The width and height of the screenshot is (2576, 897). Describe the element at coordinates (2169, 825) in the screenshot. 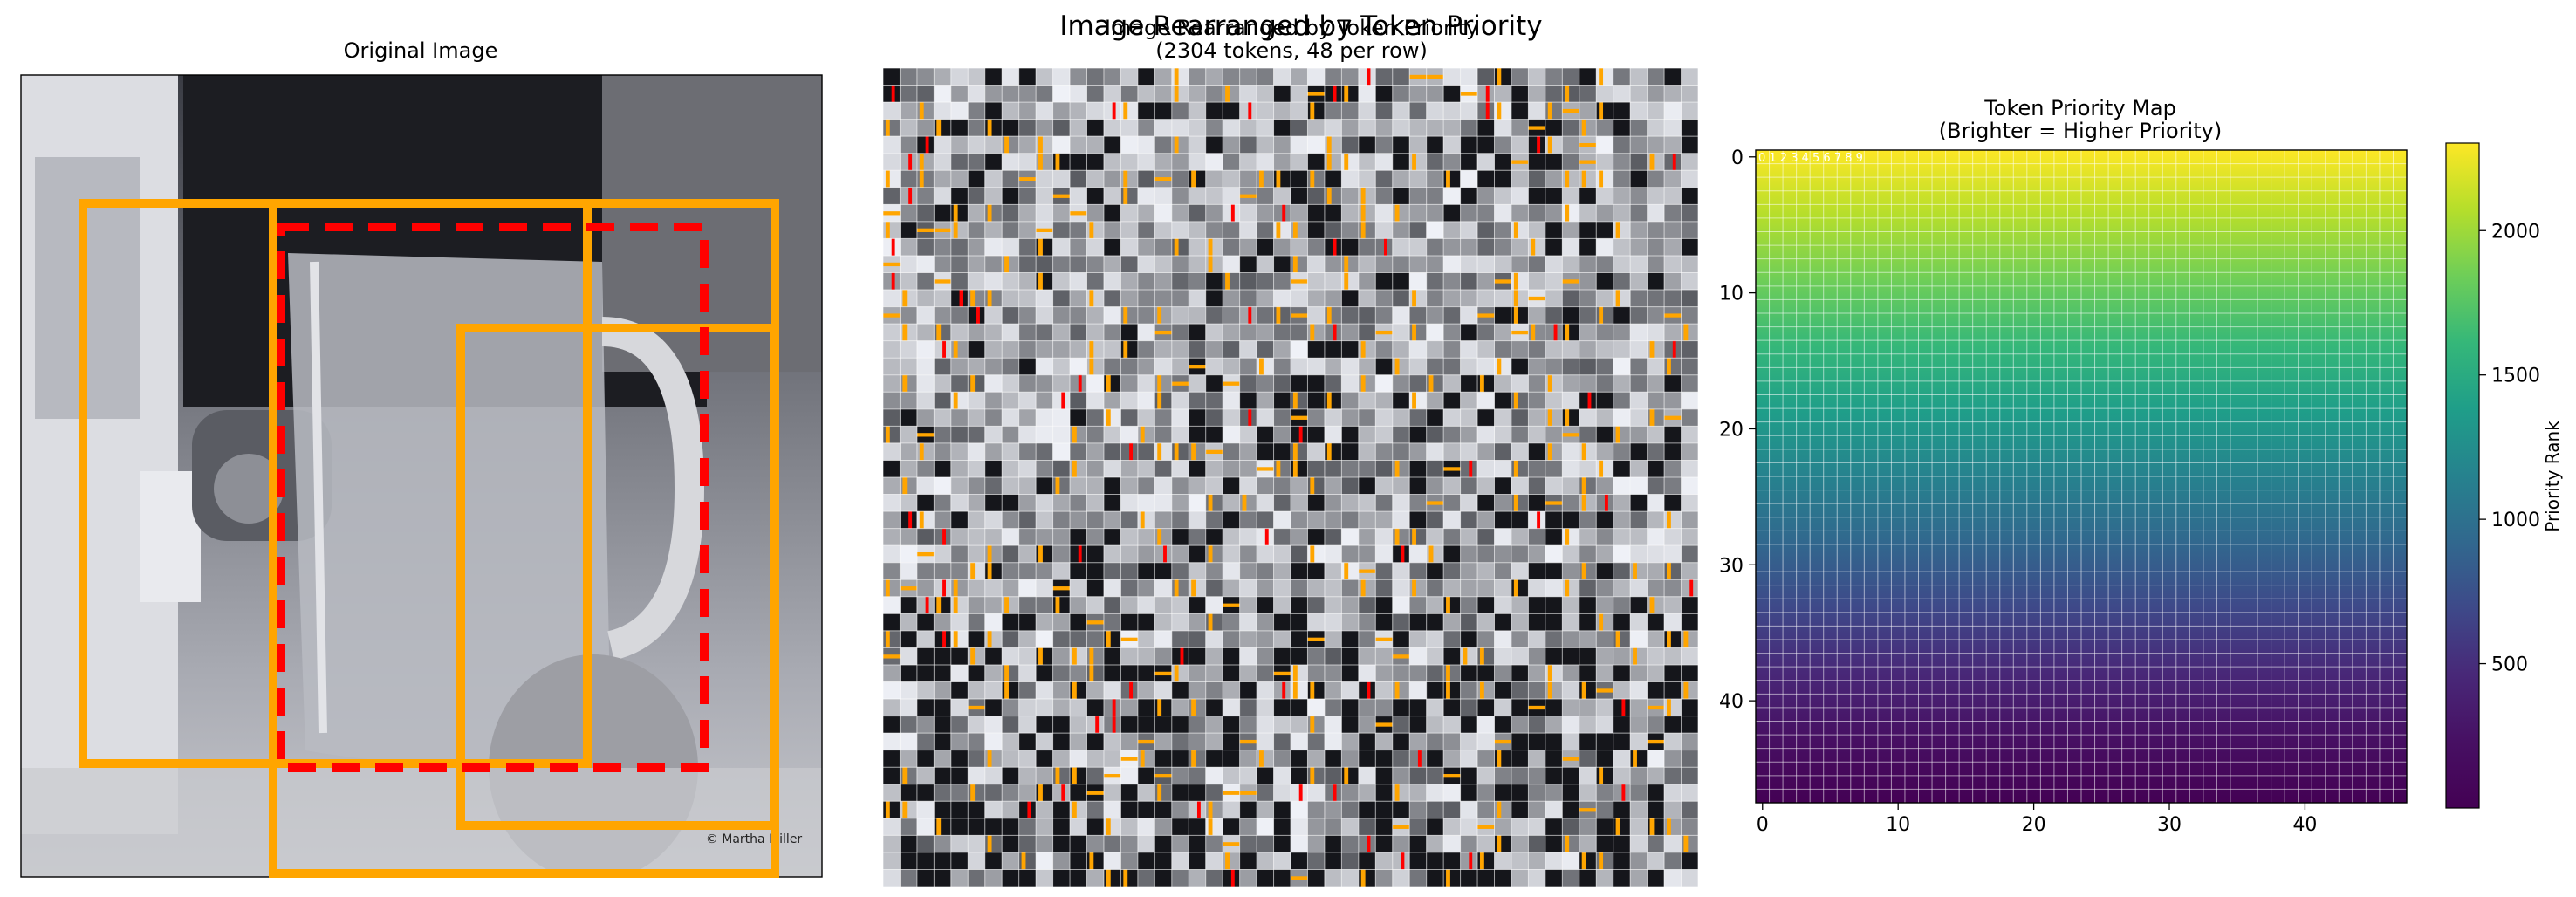

I see `x-tick-label: 30` at that location.